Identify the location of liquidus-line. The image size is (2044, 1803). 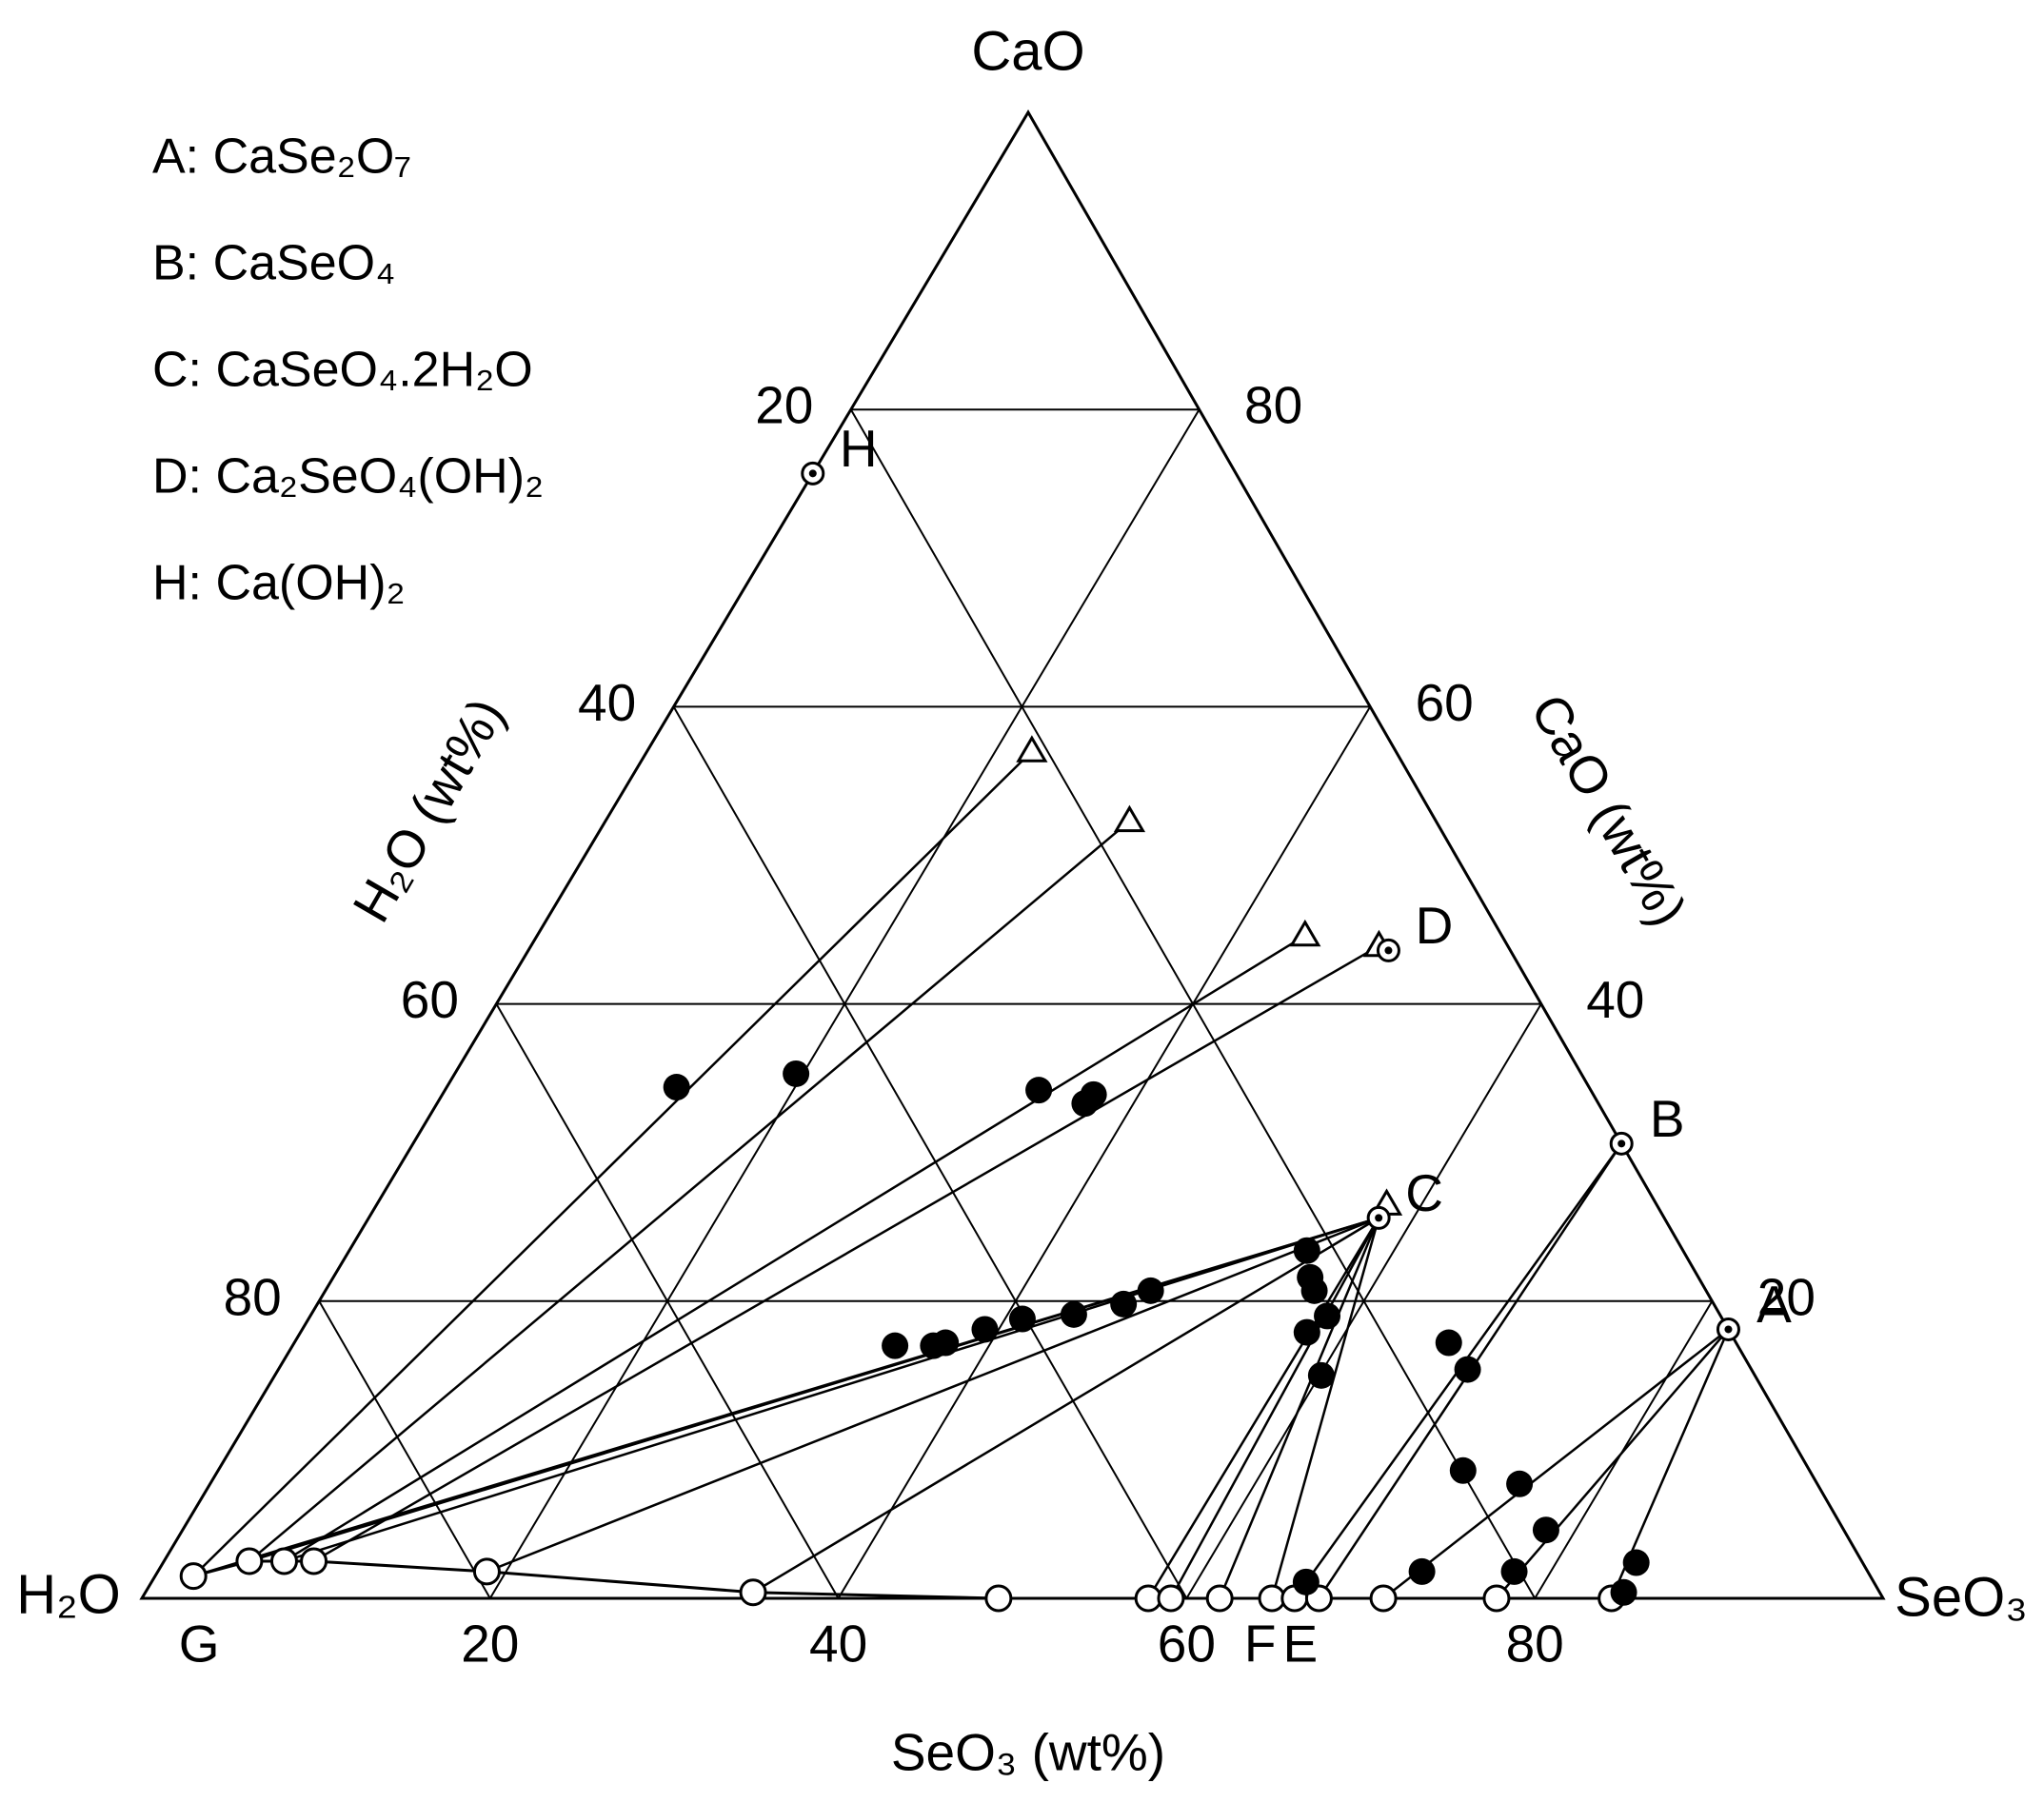
(902, 1579).